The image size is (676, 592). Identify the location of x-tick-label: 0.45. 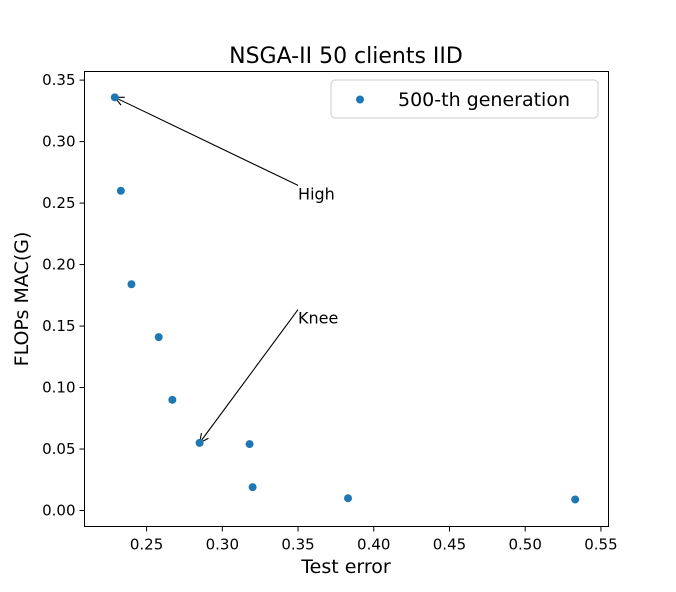
(449, 545).